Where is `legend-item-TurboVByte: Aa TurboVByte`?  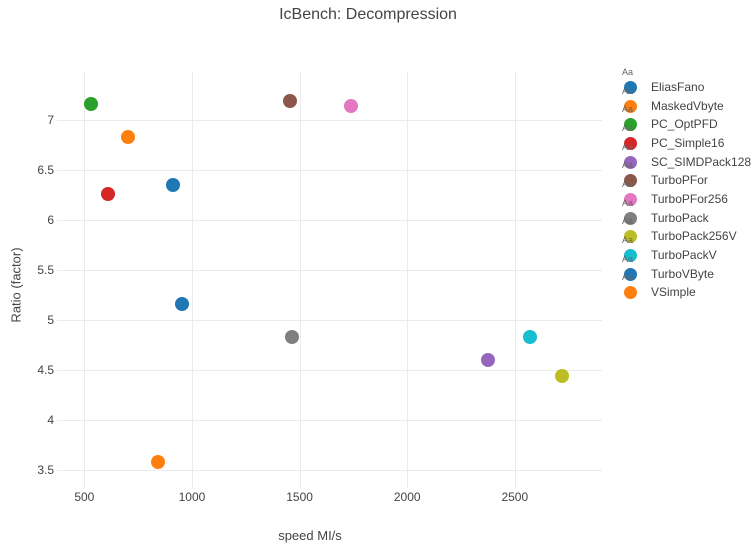 legend-item-TurboVByte: Aa TurboVByte is located at coordinates (687, 270).